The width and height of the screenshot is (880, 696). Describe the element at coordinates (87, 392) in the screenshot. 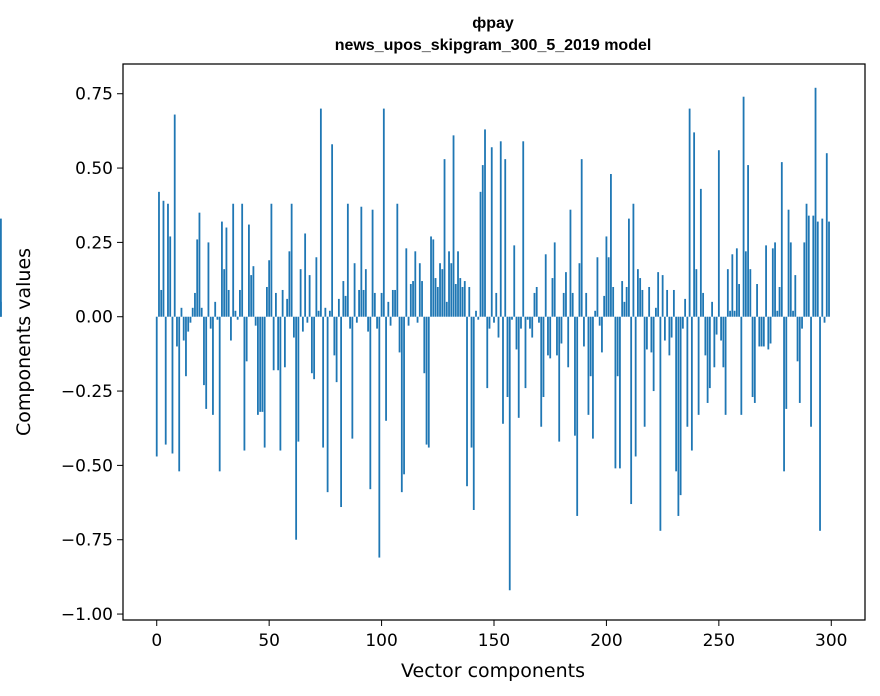

I see `y-tick-label: −0.25` at that location.